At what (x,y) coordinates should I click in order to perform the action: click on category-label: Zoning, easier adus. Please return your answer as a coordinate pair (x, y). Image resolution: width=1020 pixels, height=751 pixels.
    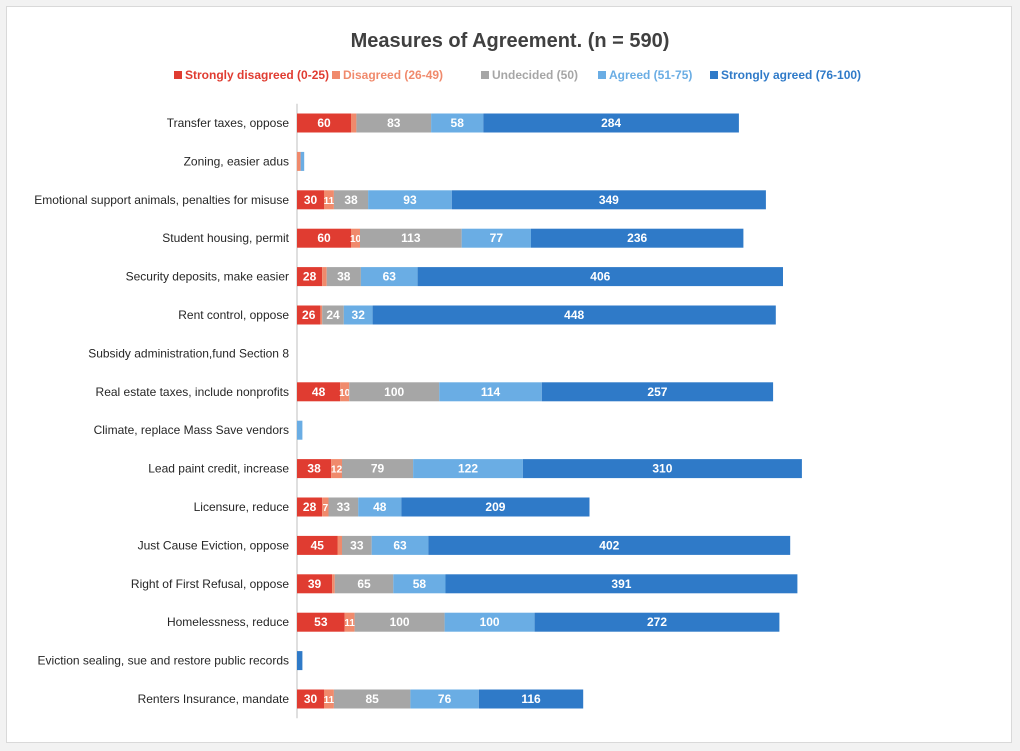
    Looking at the image, I should click on (236, 161).